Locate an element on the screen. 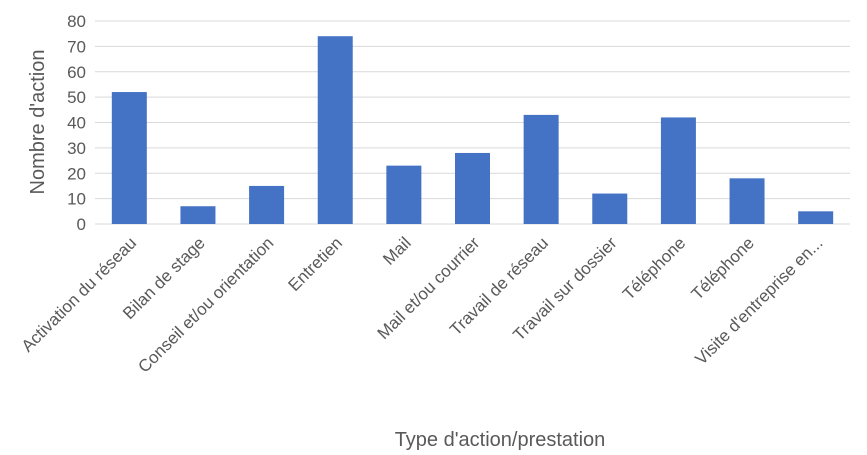  x-tick-label: Activation du réseau is located at coordinates (79, 294).